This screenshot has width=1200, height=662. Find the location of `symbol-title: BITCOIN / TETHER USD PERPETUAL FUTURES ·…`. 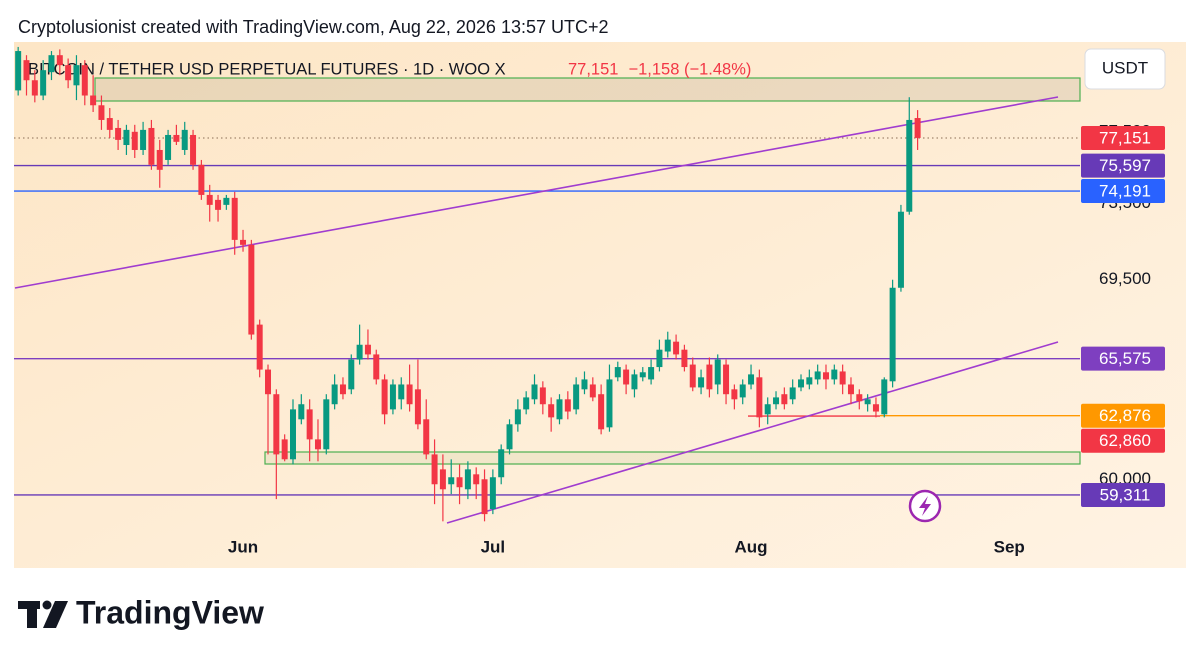

symbol-title: BITCOIN / TETHER USD PERPETUAL FUTURES ·… is located at coordinates (267, 69).